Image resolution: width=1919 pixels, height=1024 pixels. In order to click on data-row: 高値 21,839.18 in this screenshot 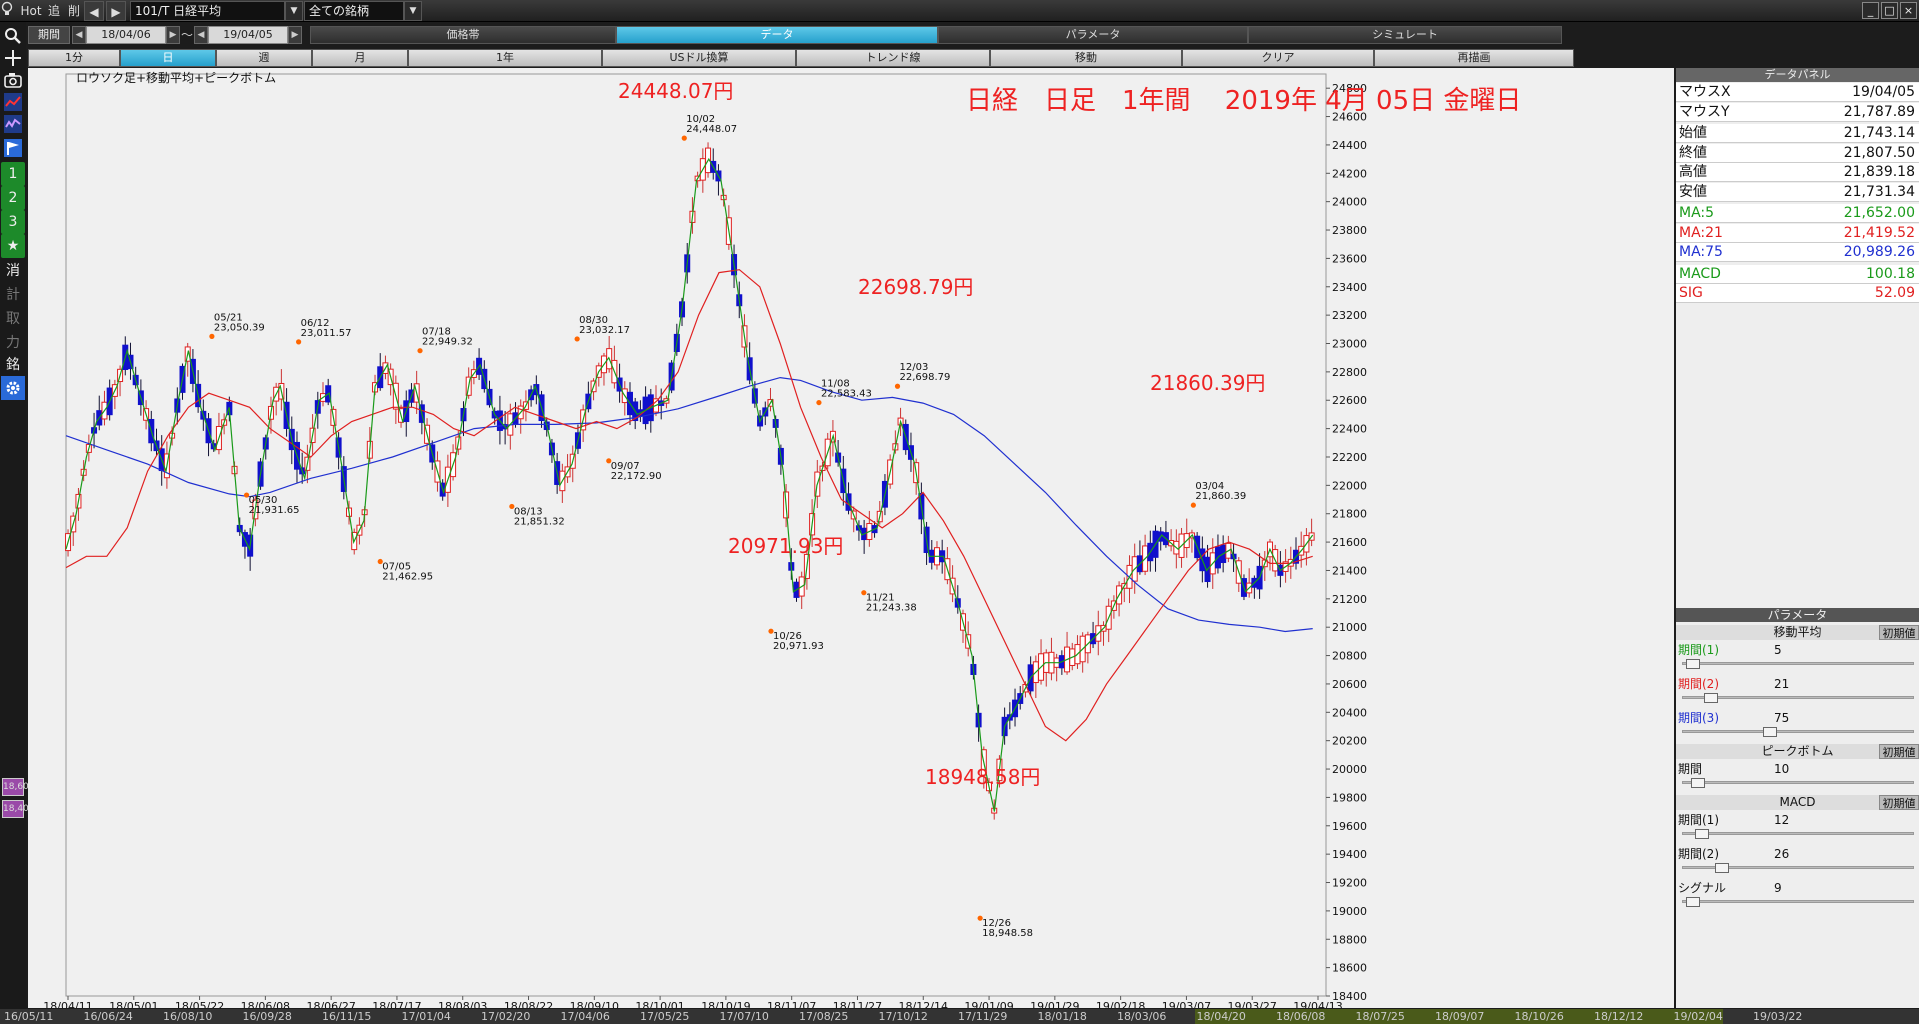, I will do `click(1797, 172)`.